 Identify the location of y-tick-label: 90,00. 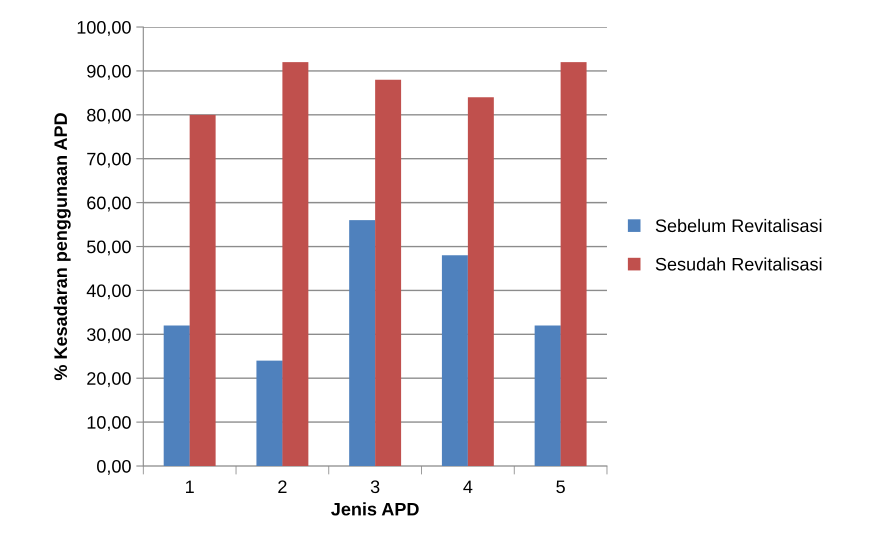
(109, 72).